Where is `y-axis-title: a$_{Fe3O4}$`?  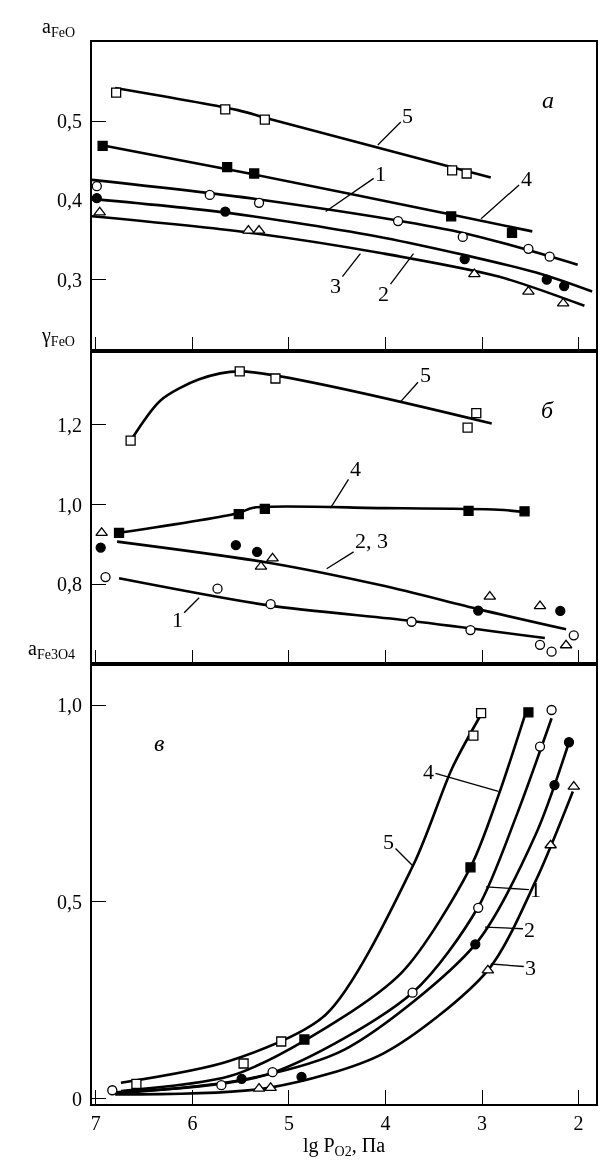 y-axis-title: a$_{Fe3O4}$ is located at coordinates (52, 650).